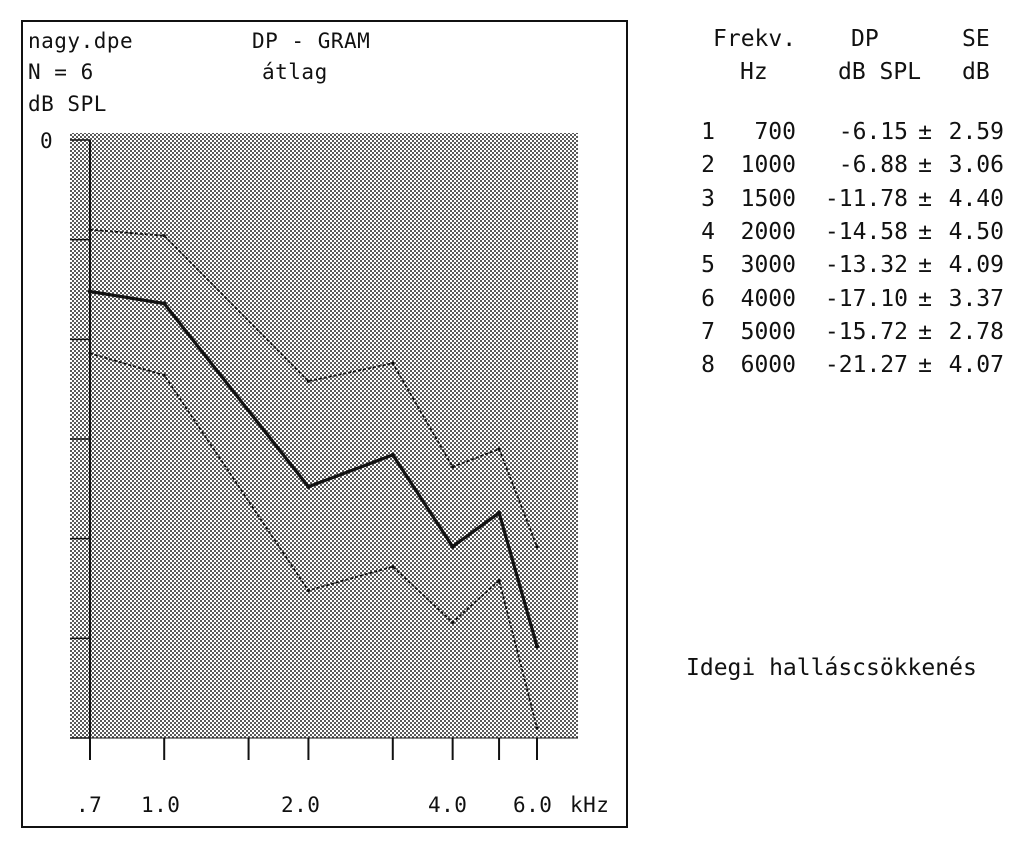 This screenshot has height=865, width=1024. I want to click on row-index: 6, so click(708, 298).